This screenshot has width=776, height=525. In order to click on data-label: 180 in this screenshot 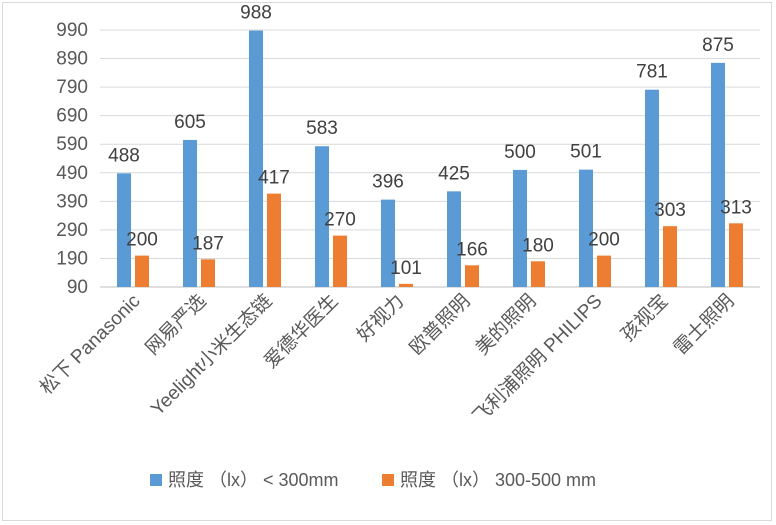, I will do `click(538, 245)`.